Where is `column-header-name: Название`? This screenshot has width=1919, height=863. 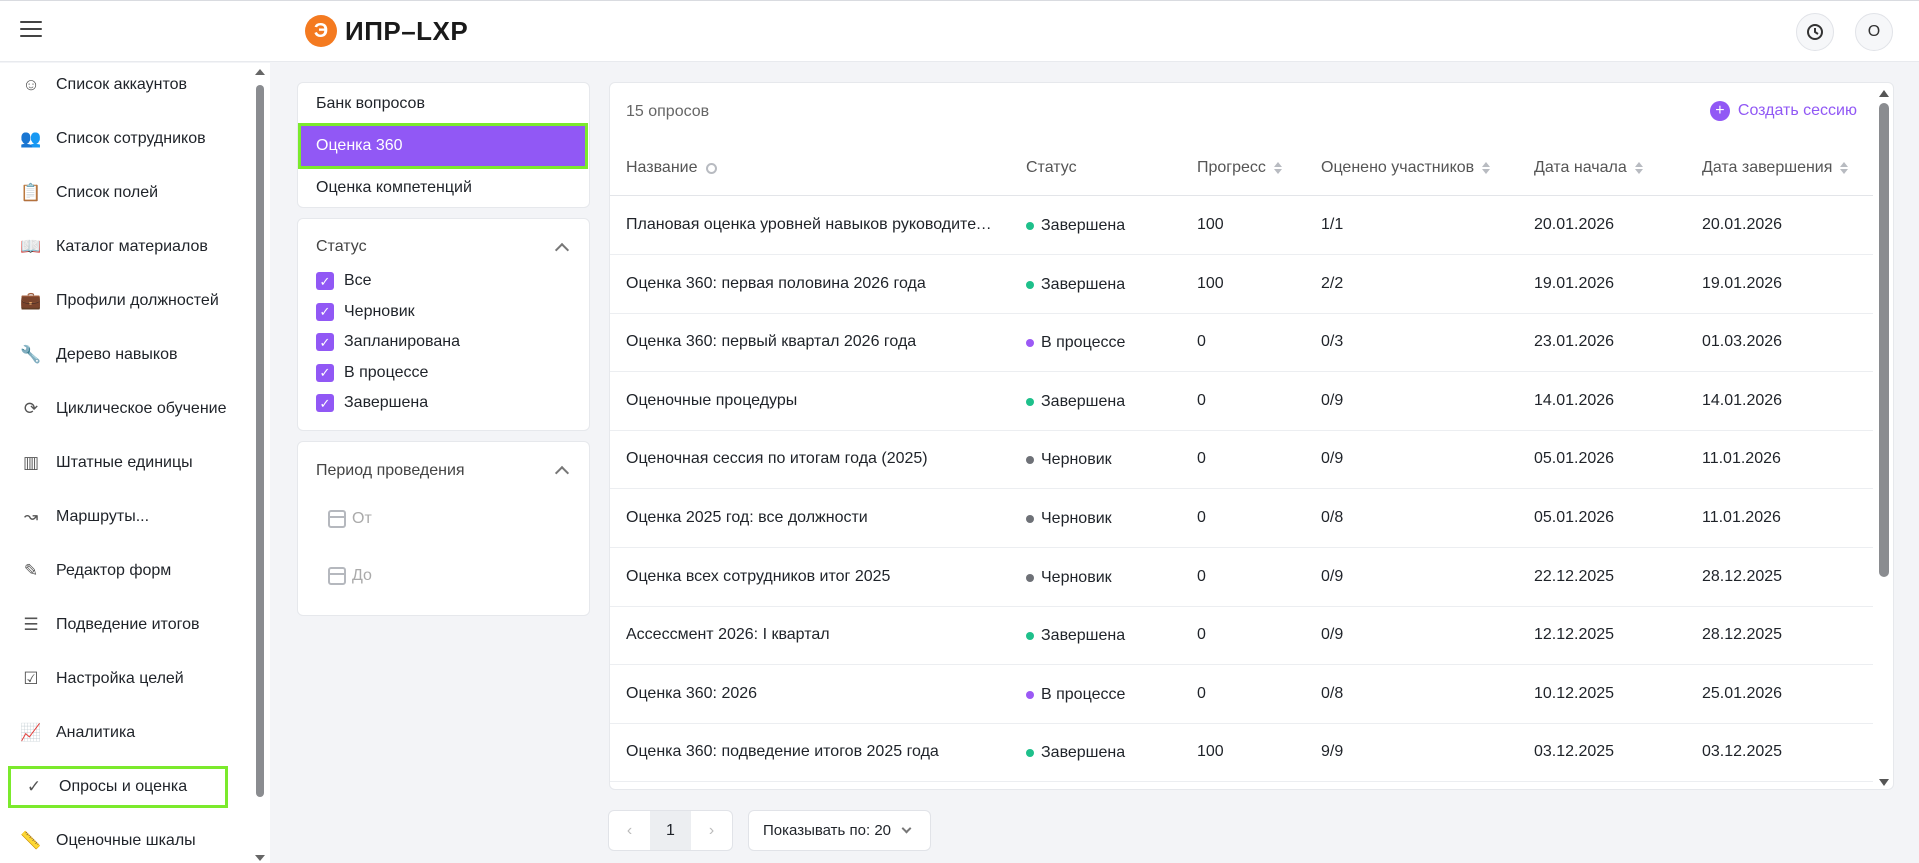
column-header-name: Название is located at coordinates (671, 168).